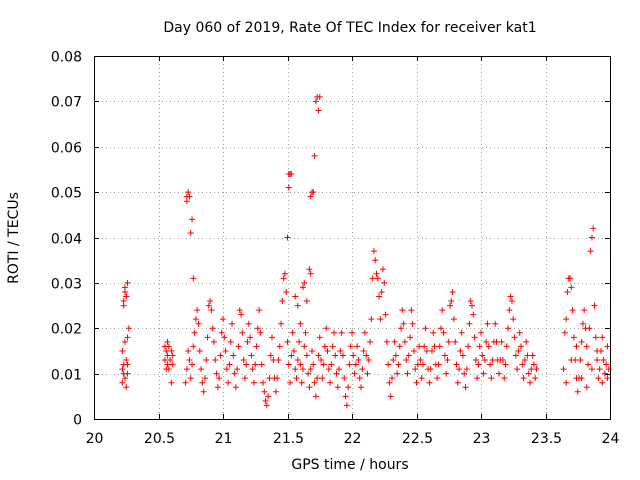  Describe the element at coordinates (66, 330) in the screenshot. I see `y-tick-label: 0.02` at that location.